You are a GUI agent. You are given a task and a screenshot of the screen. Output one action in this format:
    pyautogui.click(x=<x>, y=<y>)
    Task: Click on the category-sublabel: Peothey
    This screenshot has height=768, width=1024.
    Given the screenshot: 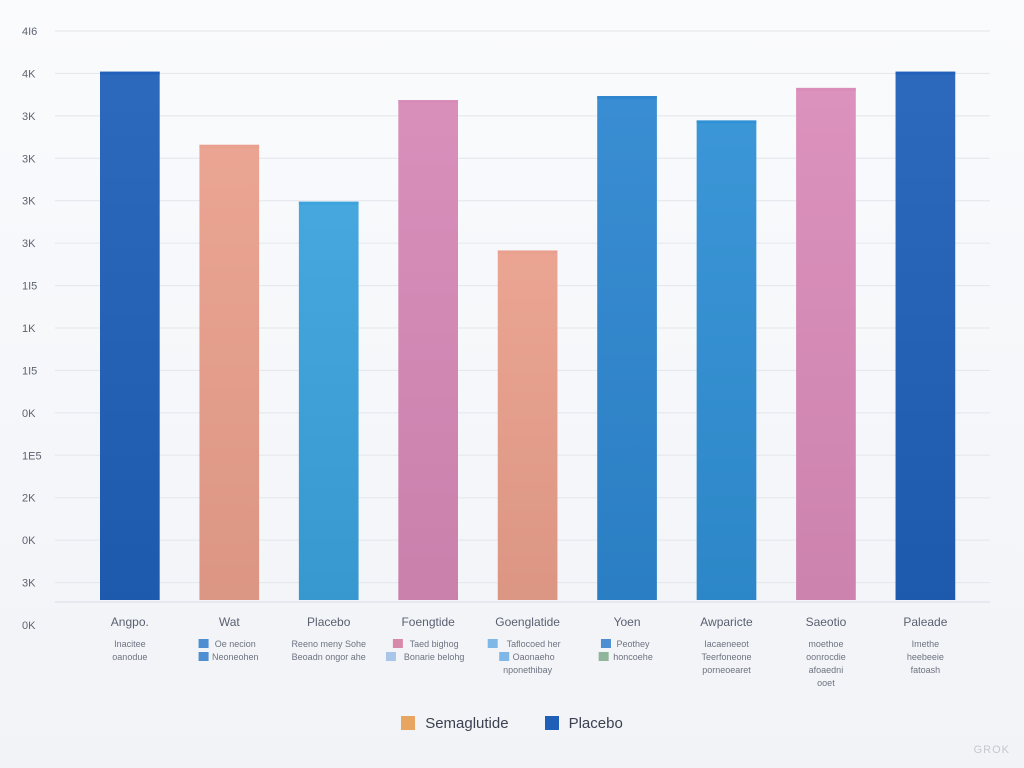 What is the action you would take?
    pyautogui.click(x=634, y=644)
    